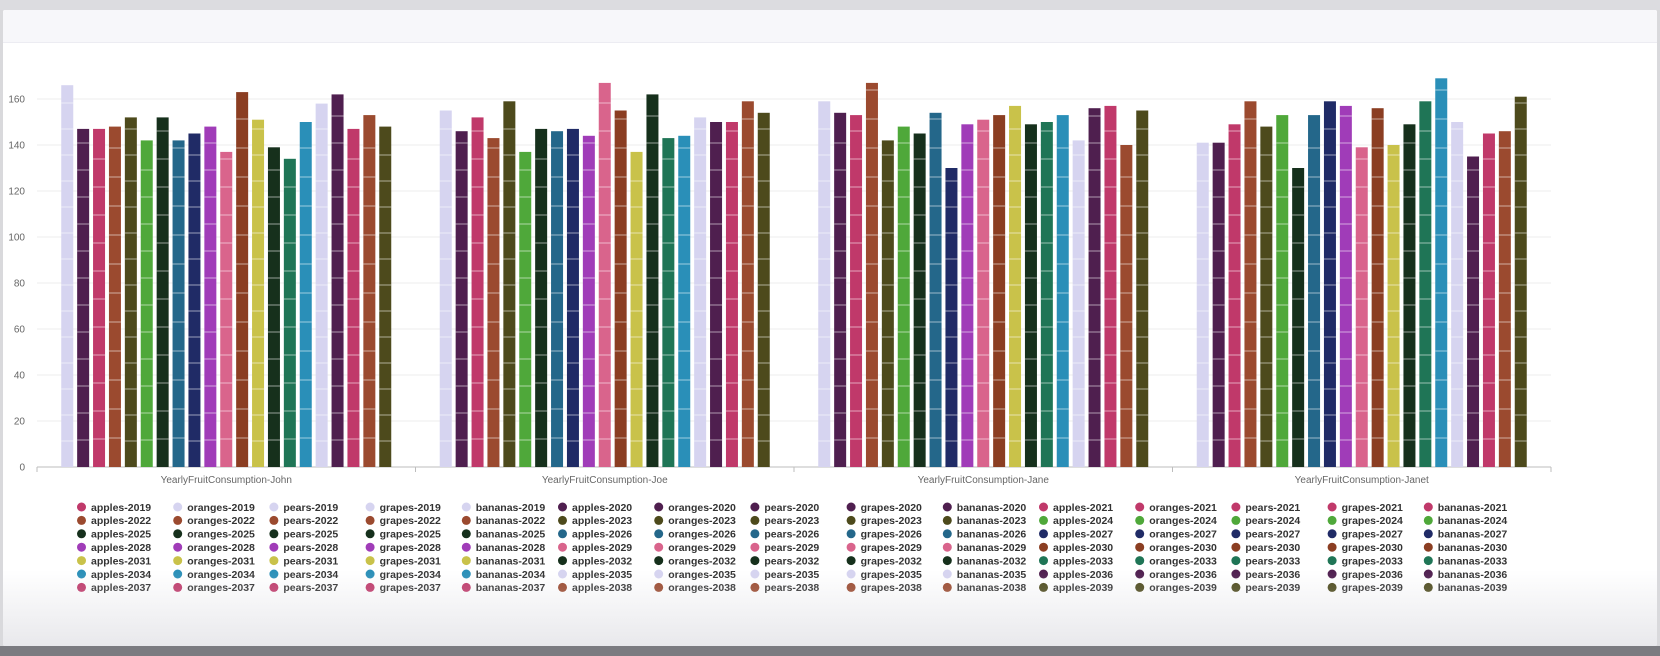 The image size is (1660, 656). Describe the element at coordinates (511, 575) in the screenshot. I see `legend-item-label: bananas-2034` at that location.